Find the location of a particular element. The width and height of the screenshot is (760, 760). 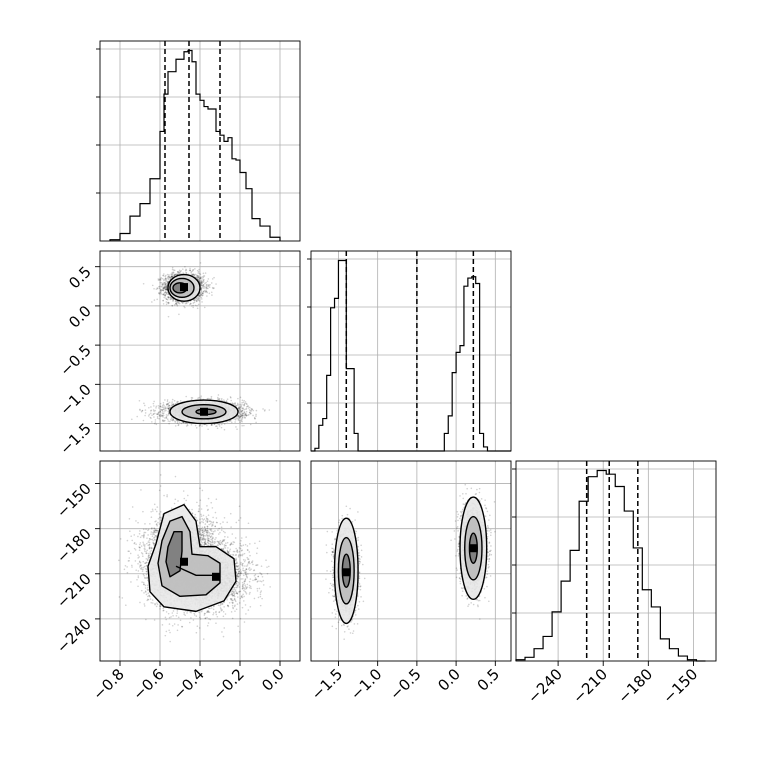

grid-lines is located at coordinates (616, 561).